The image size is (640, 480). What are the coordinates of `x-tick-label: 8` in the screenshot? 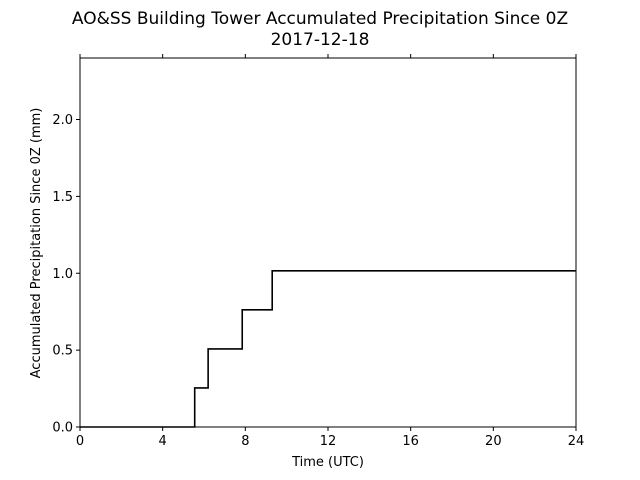 It's located at (245, 441).